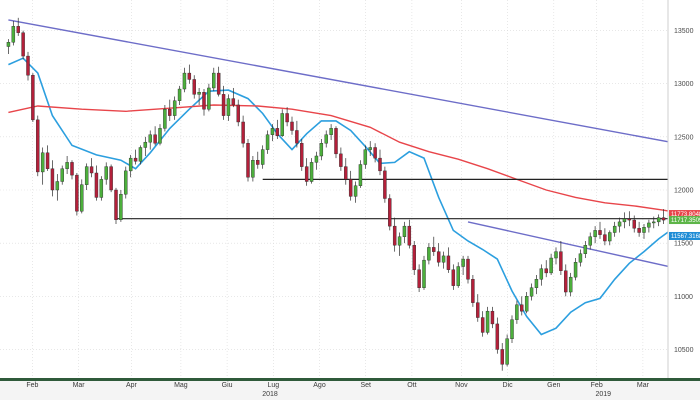 Image resolution: width=700 pixels, height=400 pixels. Describe the element at coordinates (411, 385) in the screenshot. I see `x-month-label: Ott` at that location.